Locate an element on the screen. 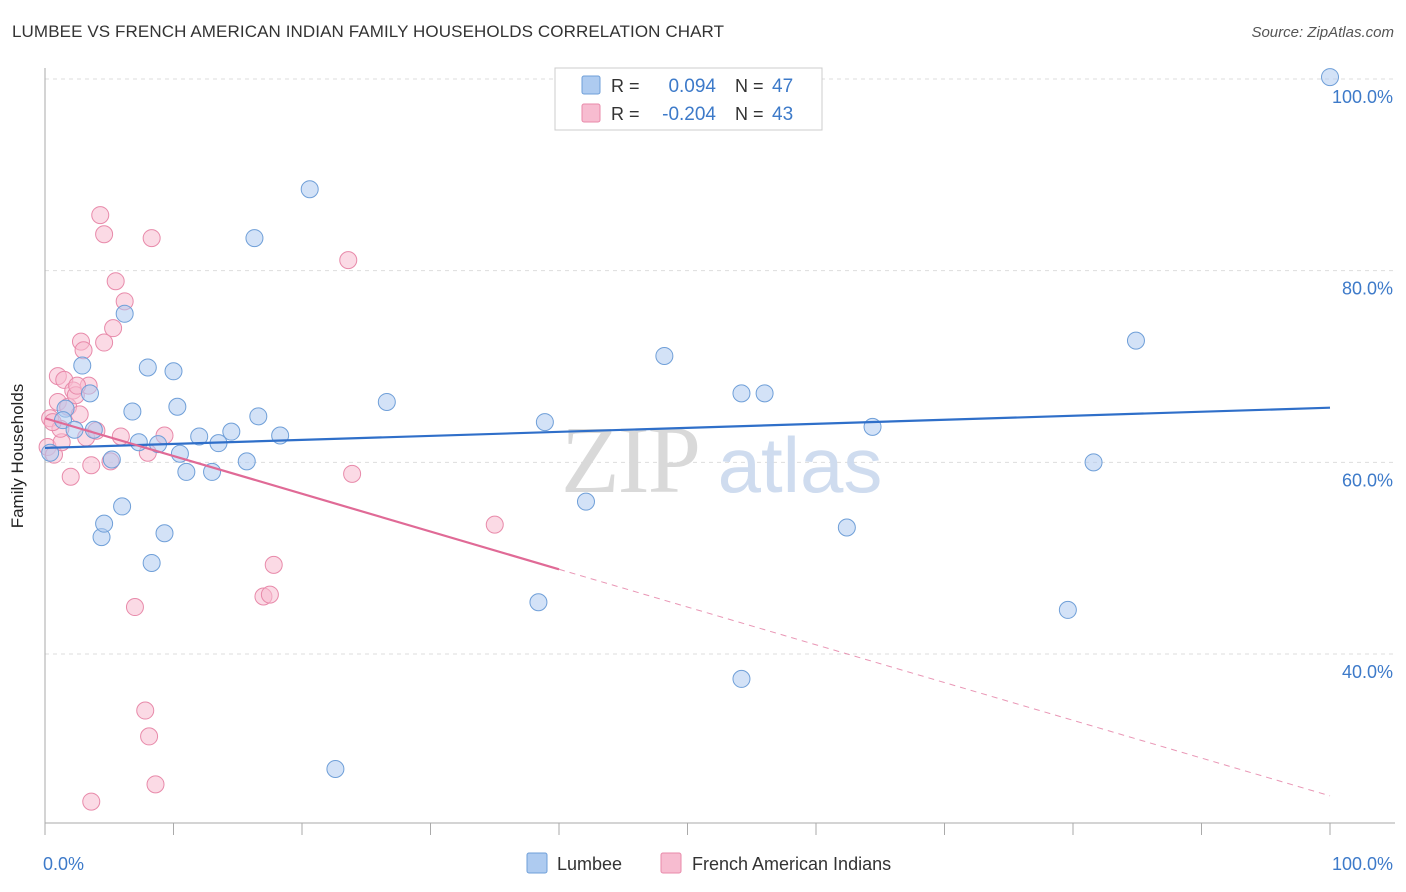 The width and height of the screenshot is (1406, 892). series-legend: Lumbee French American Indians is located at coordinates (708, 863).